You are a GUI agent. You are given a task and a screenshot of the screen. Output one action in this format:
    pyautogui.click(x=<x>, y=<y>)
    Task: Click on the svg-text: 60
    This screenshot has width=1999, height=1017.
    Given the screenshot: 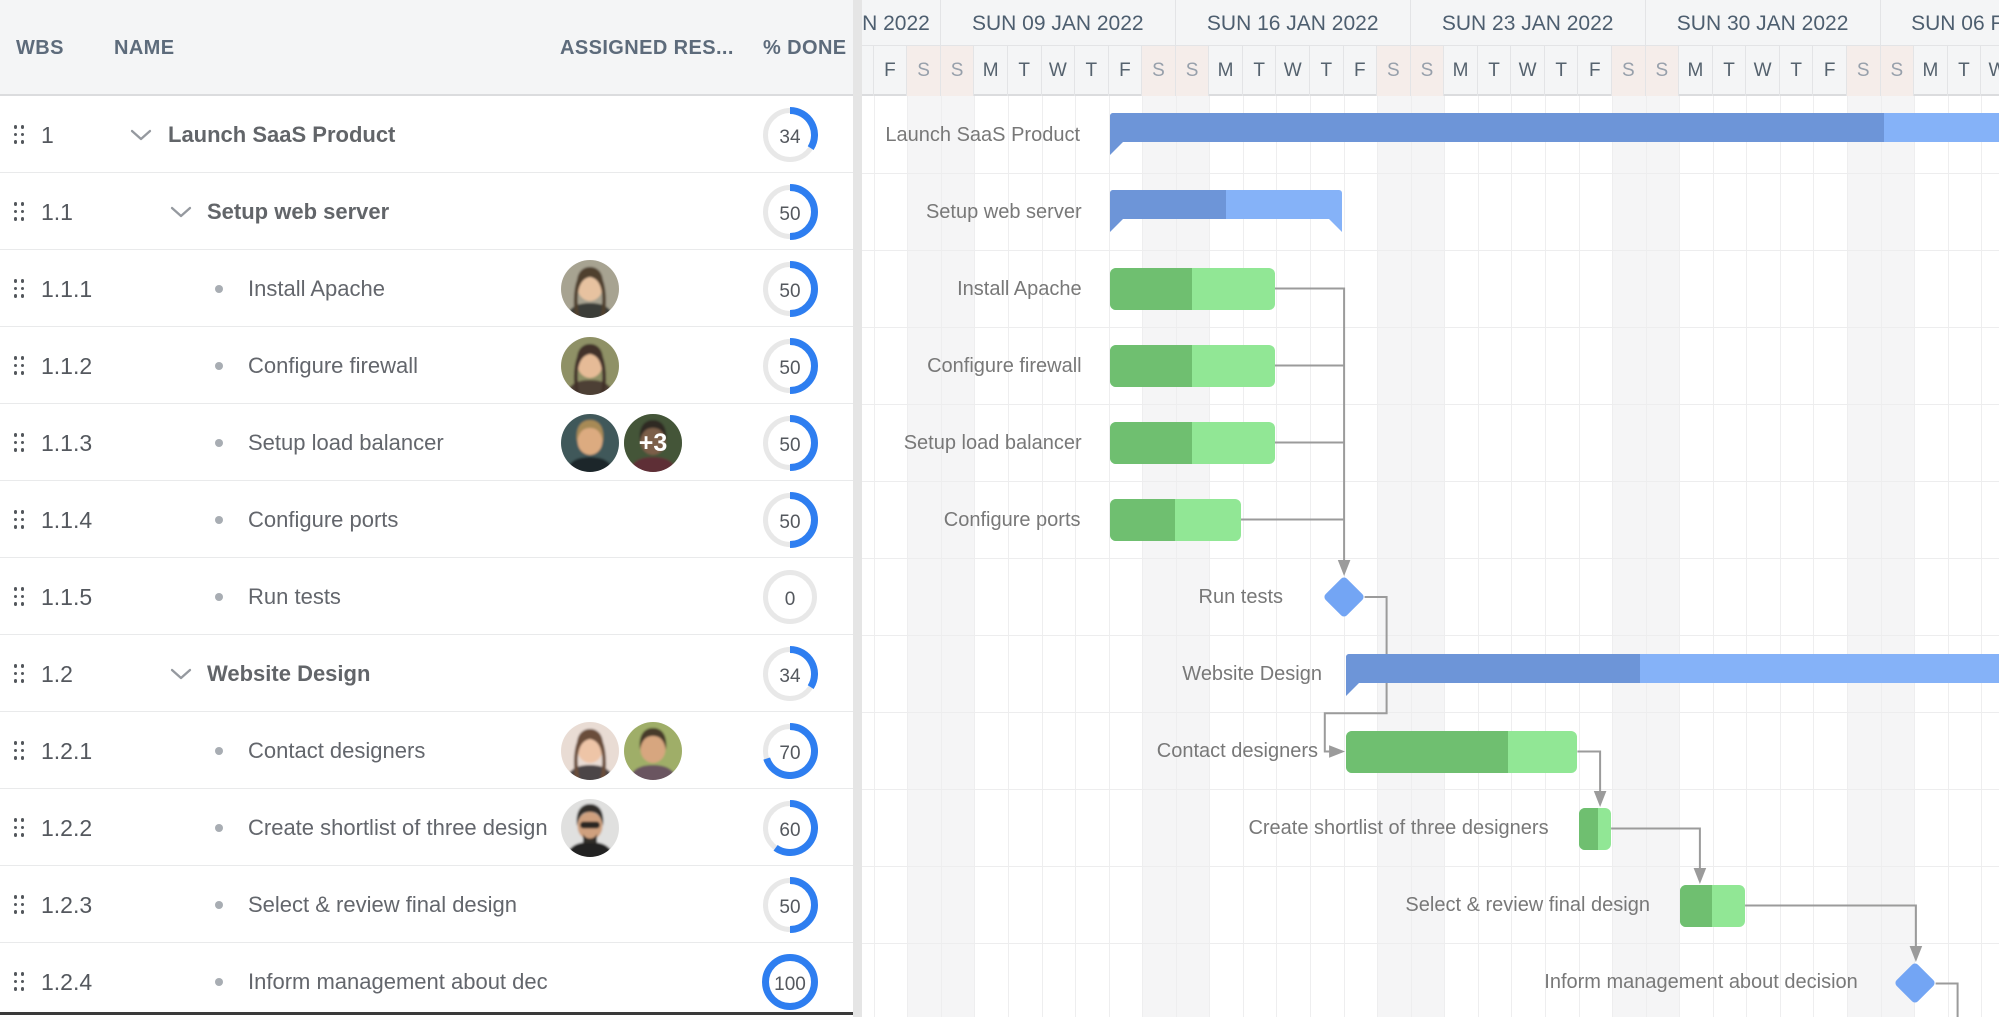 What is the action you would take?
    pyautogui.click(x=789, y=830)
    